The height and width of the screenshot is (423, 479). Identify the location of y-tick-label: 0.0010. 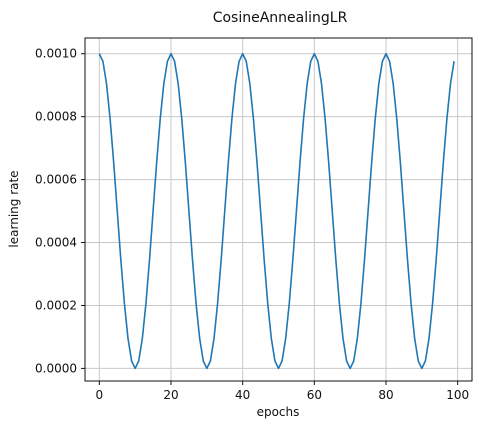
(56, 54).